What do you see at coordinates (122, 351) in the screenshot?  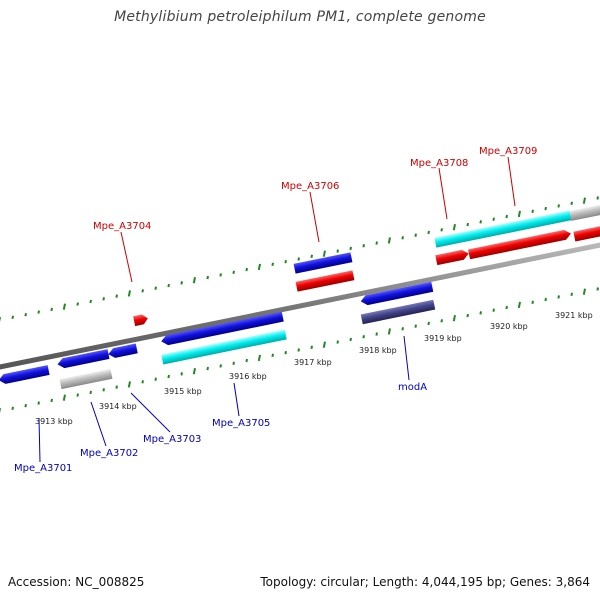 I see `feature-mpe-a3703` at bounding box center [122, 351].